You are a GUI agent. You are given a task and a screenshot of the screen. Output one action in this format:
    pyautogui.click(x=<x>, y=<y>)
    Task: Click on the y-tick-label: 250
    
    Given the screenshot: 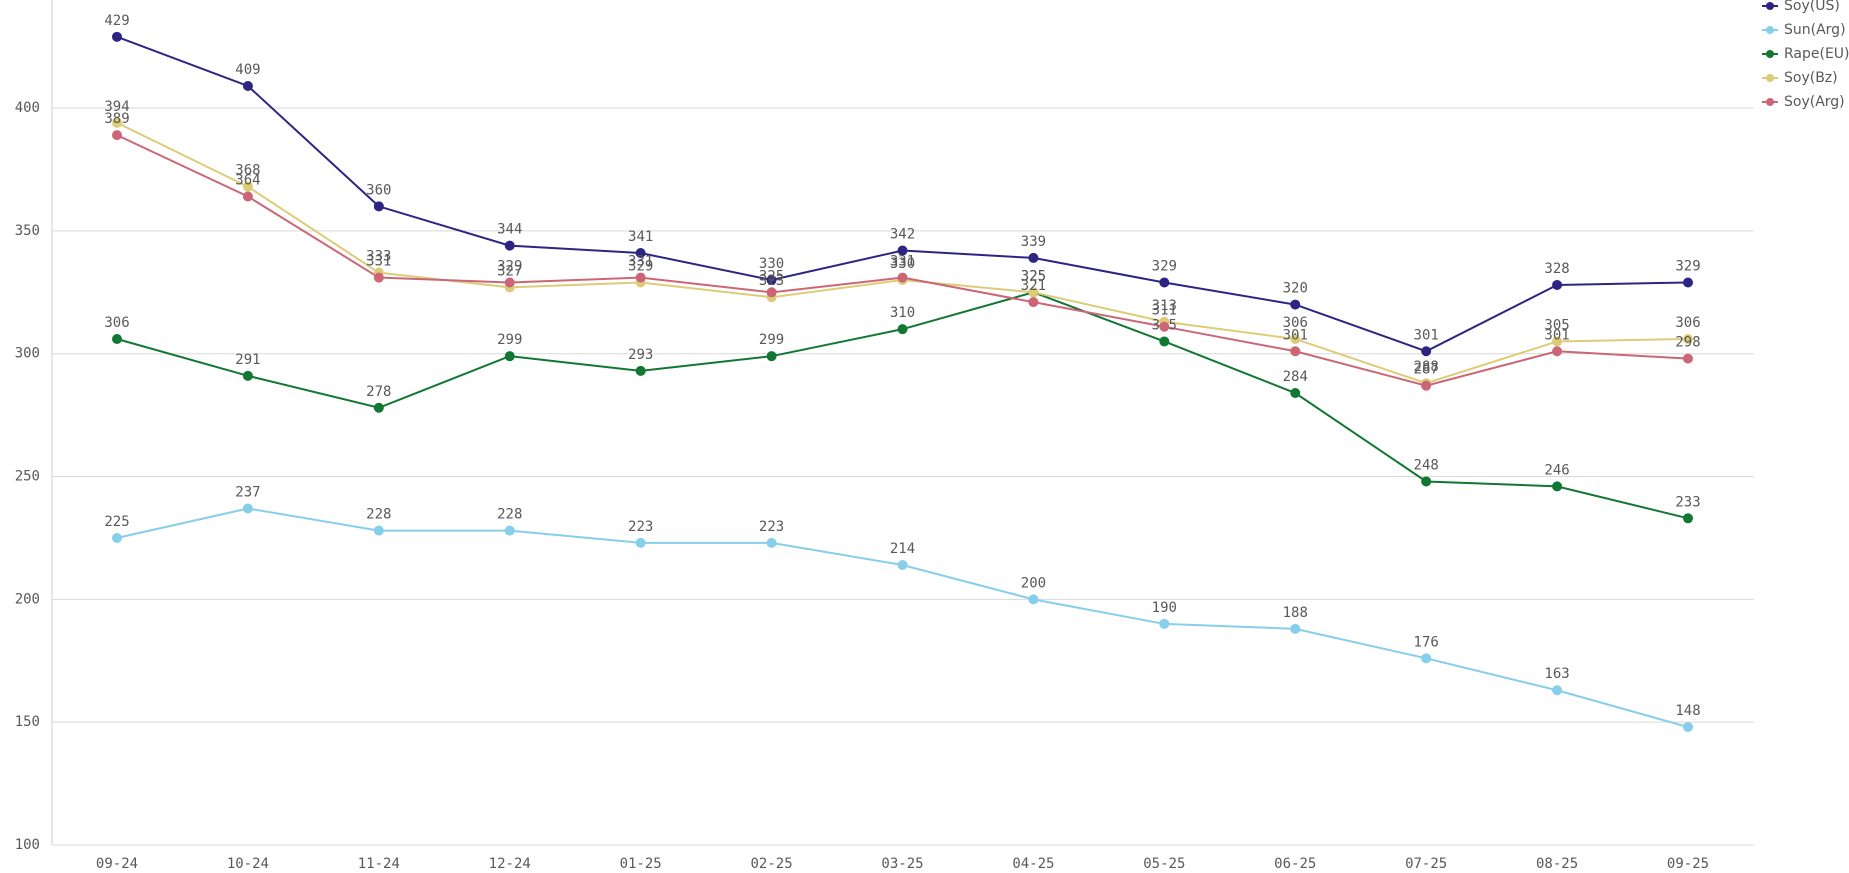 What is the action you would take?
    pyautogui.click(x=27, y=477)
    